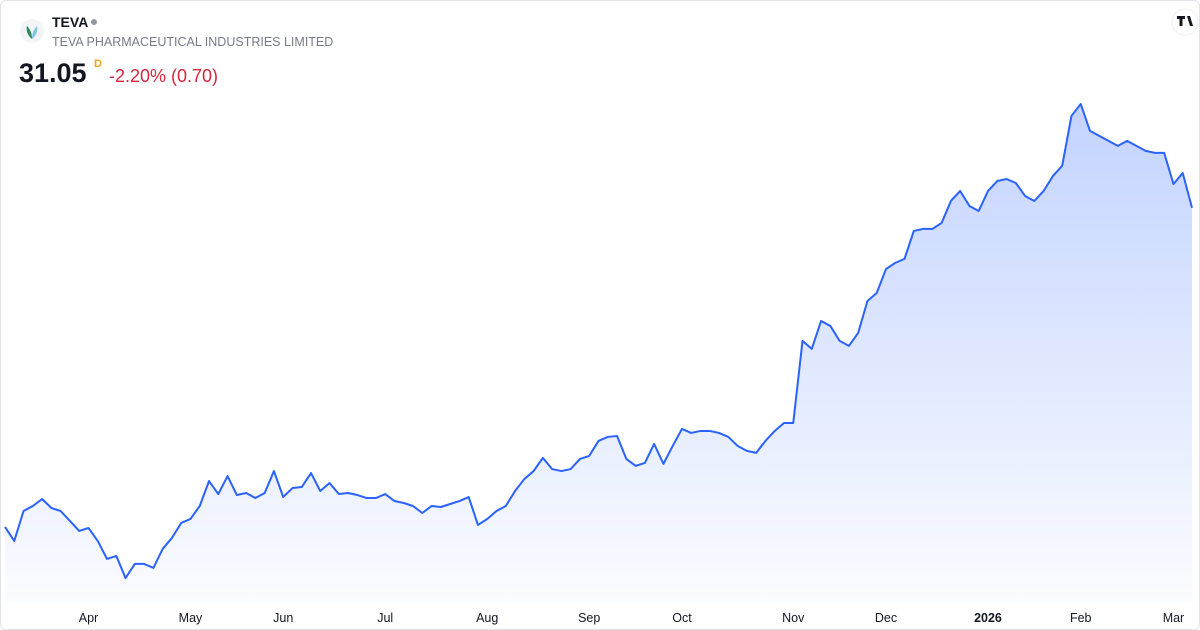  Describe the element at coordinates (163, 76) in the screenshot. I see `price-change: -2.20% (0.70)` at that location.